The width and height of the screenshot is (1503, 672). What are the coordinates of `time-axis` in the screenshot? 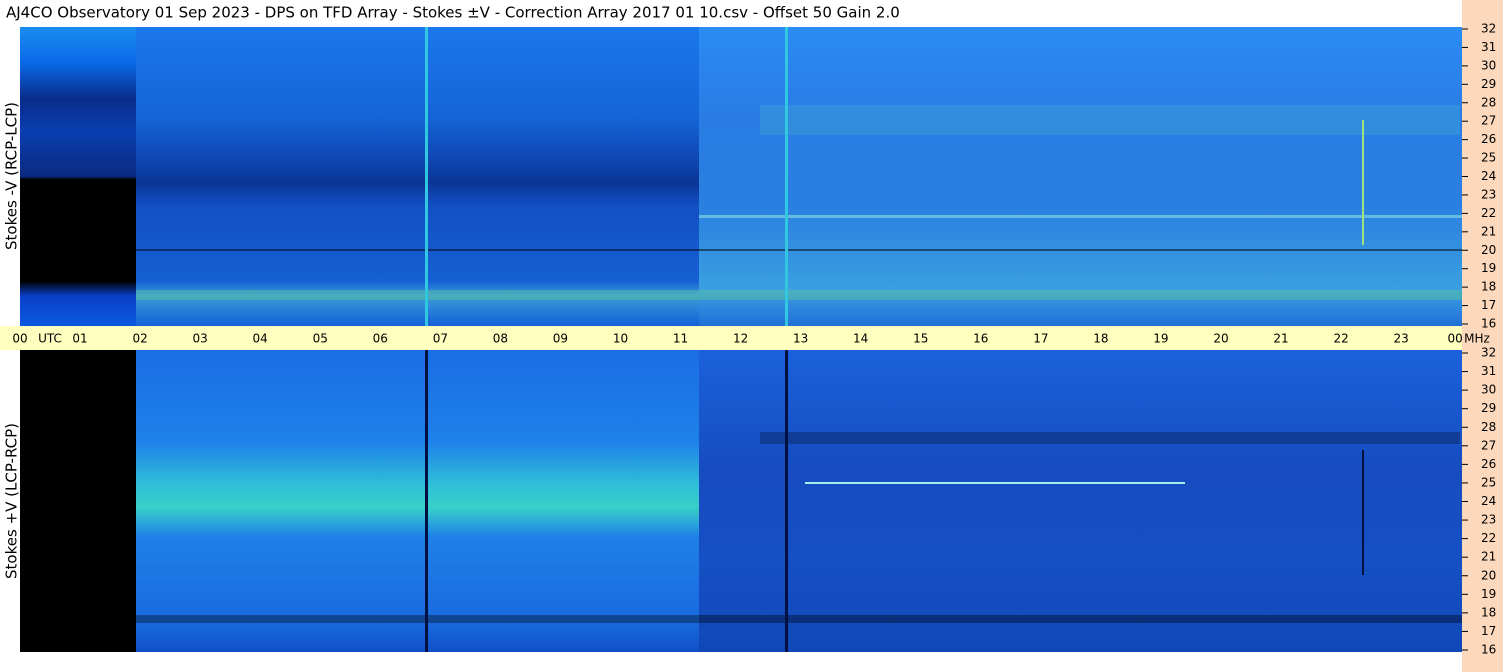 It's located at (731, 338).